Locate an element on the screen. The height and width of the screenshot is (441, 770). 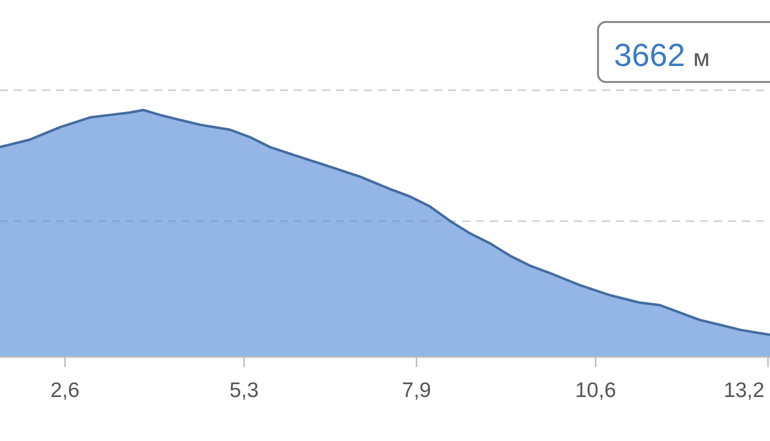
x-tick-label: 10,6 is located at coordinates (595, 390).